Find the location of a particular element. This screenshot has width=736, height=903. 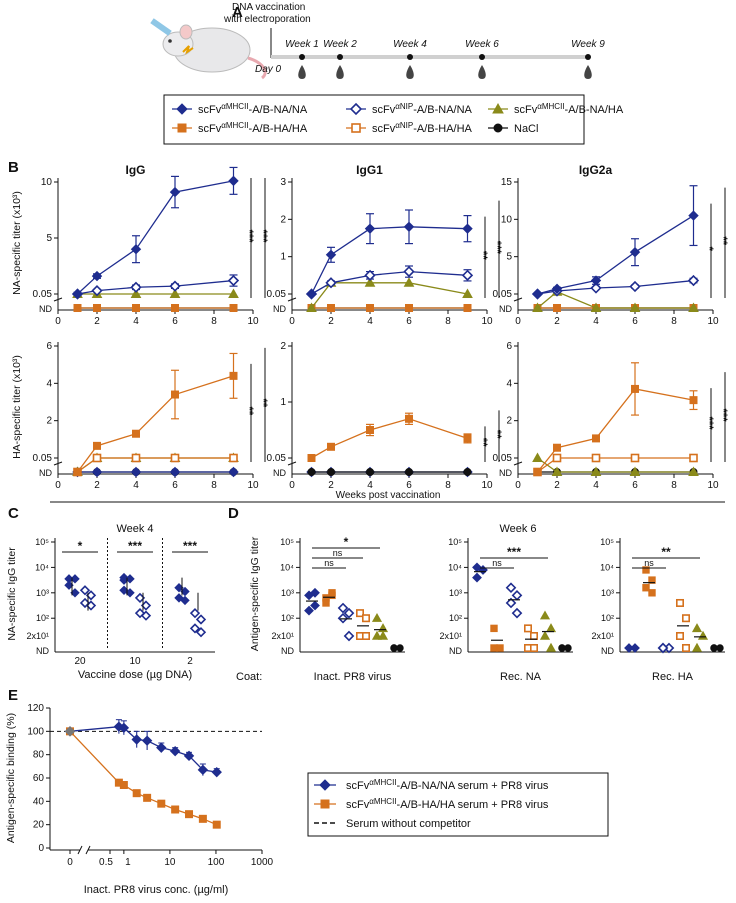

chart-B-IgG2a-HA: 0.05 2 4 6 ND0 2 4 6 8 10 ****** is located at coordinates (611, 416).